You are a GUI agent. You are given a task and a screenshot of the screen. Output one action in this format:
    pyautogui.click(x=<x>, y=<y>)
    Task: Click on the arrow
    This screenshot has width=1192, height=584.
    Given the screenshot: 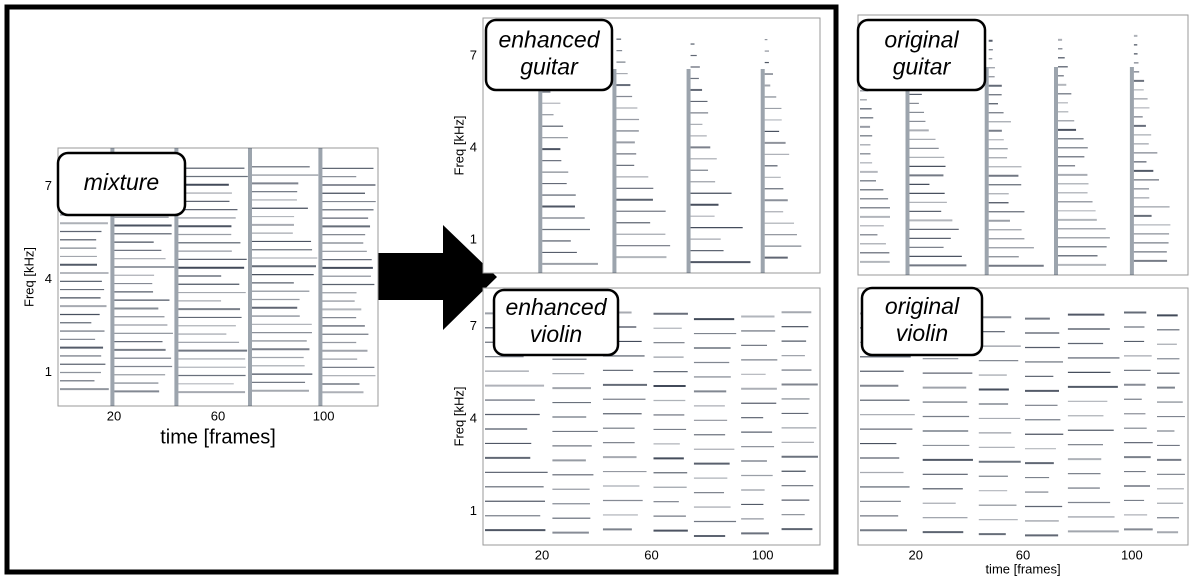 What is the action you would take?
    pyautogui.click(x=437, y=277)
    